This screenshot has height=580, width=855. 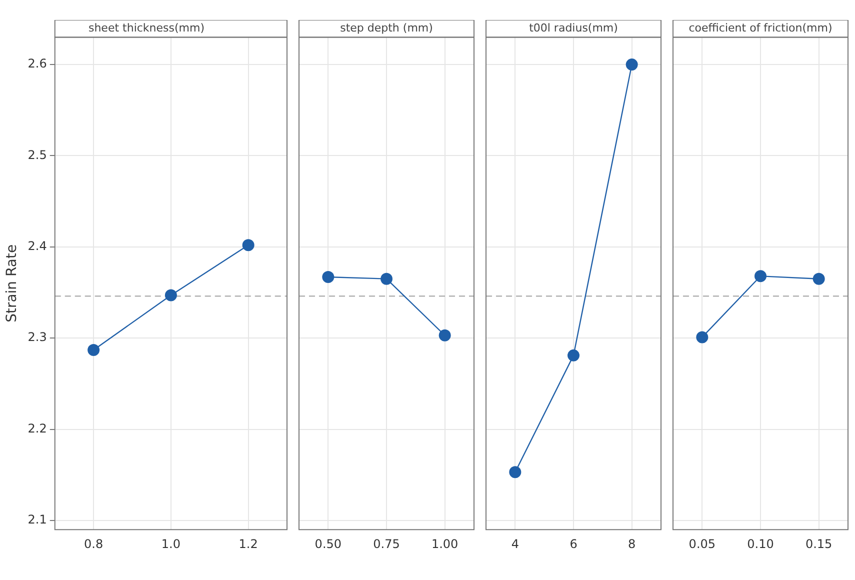 What do you see at coordinates (573, 27) in the screenshot?
I see `chart-title: t00l radius(mm)` at bounding box center [573, 27].